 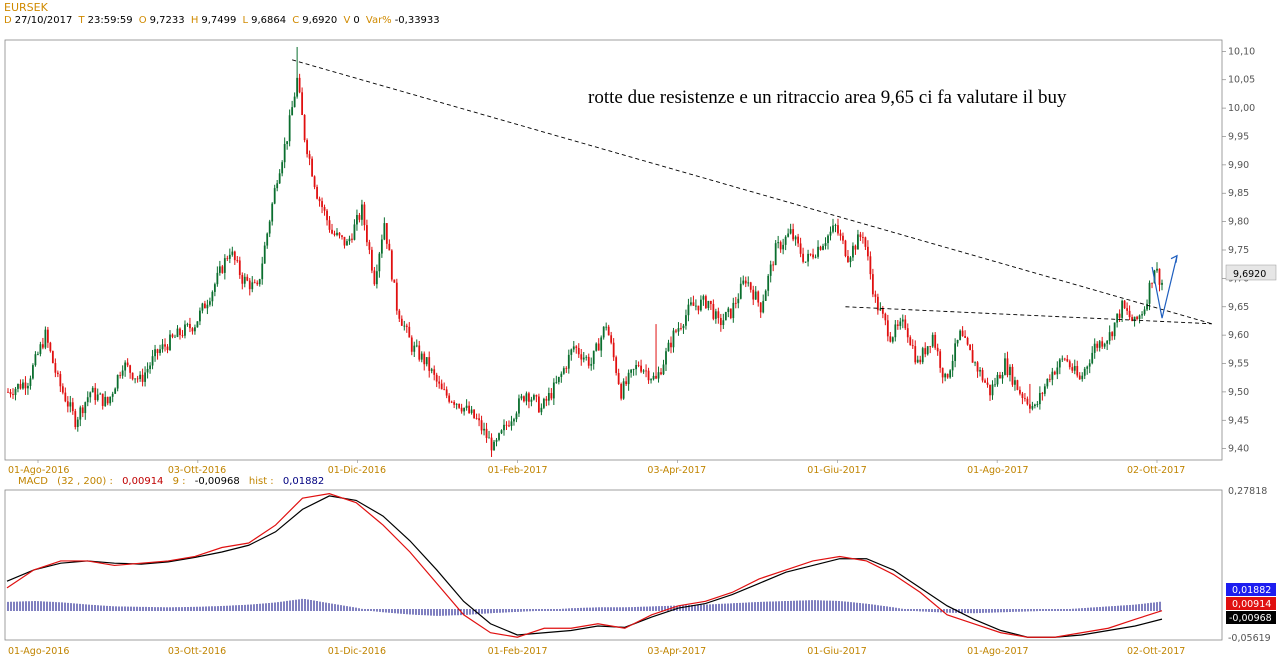 I want to click on var-value: -0,33933, so click(x=417, y=20).